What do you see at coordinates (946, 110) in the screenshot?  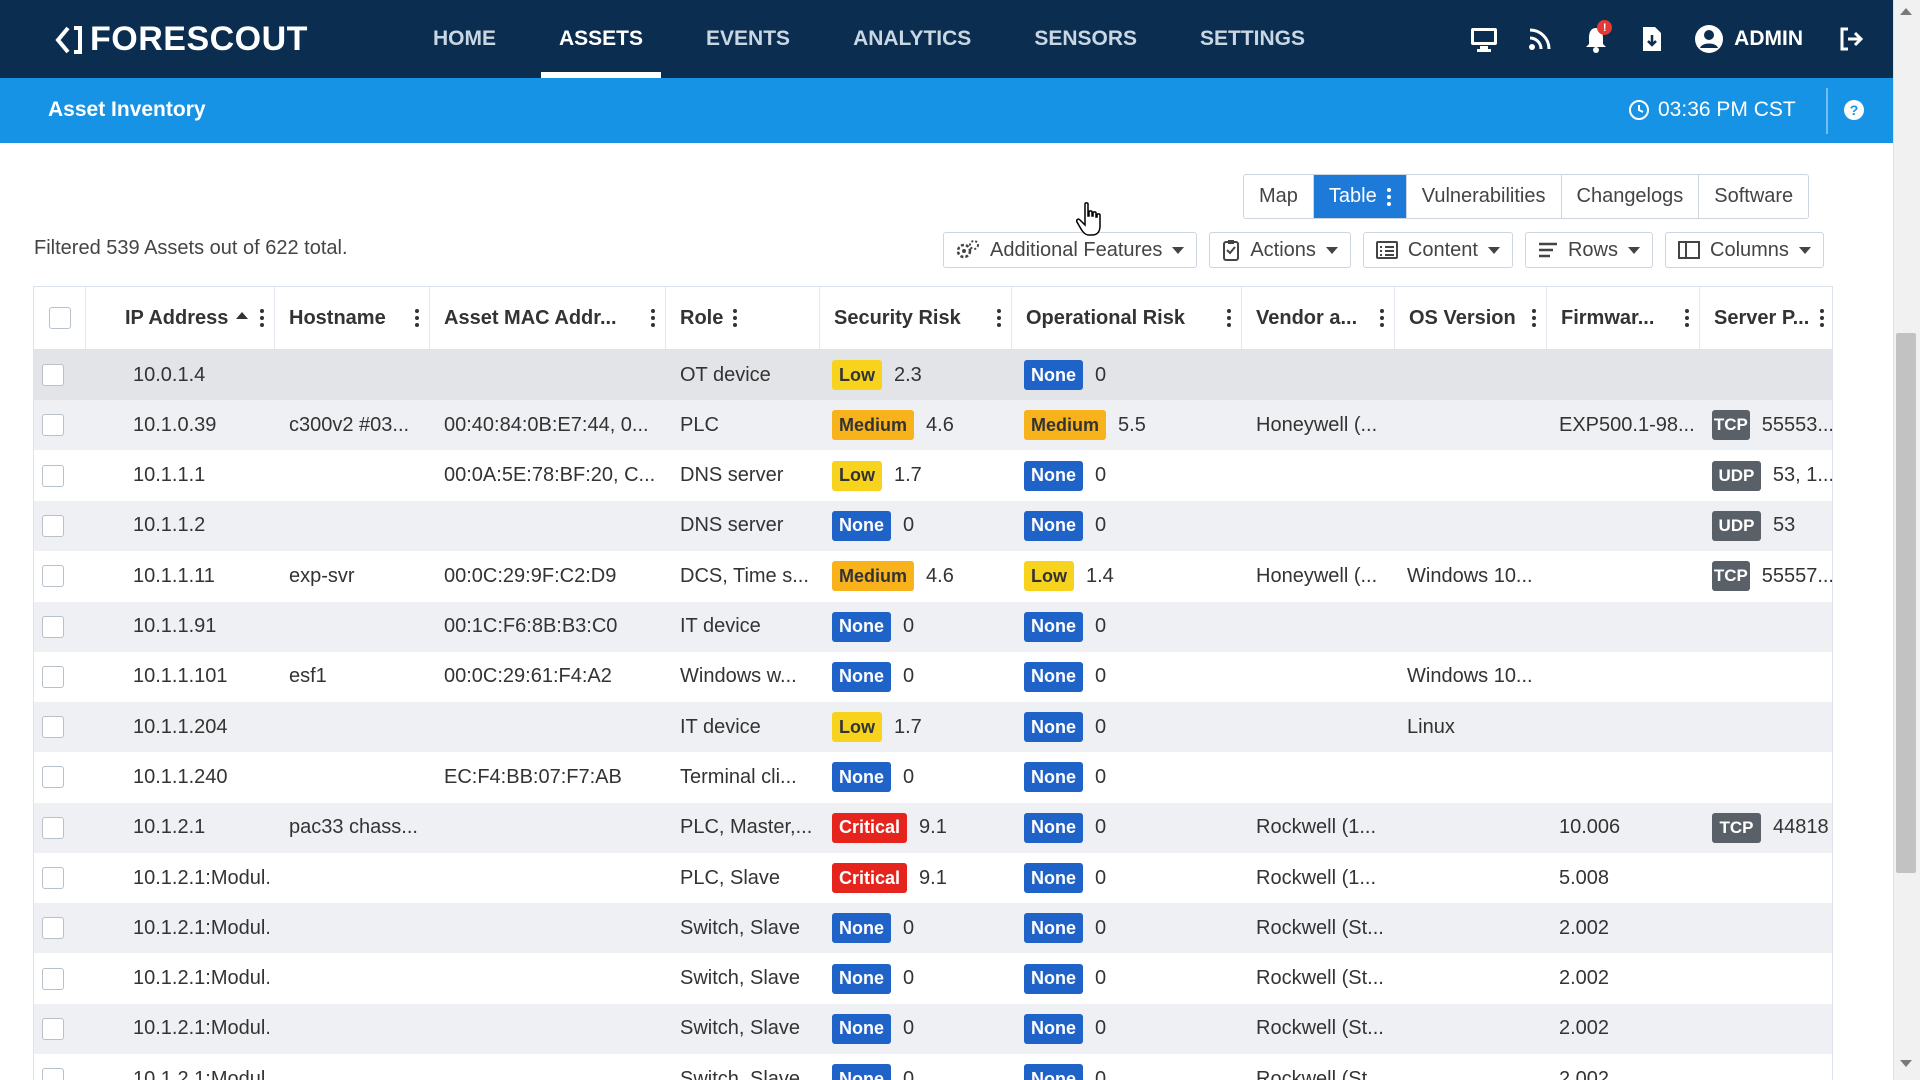 I see `page-header-bar: Asset Inventory 03:36 PM CST ?` at bounding box center [946, 110].